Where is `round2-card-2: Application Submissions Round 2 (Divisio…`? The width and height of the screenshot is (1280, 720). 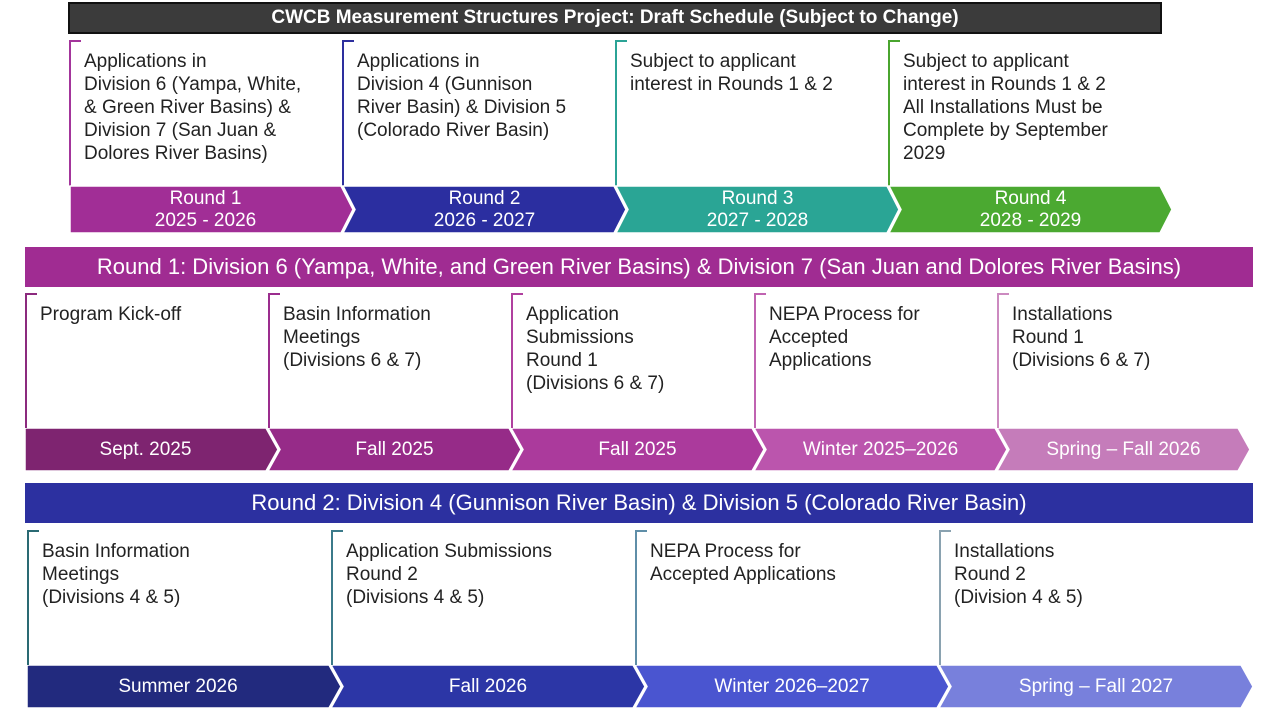
round2-card-2: Application Submissions Round 2 (Divisio… is located at coordinates (478, 597).